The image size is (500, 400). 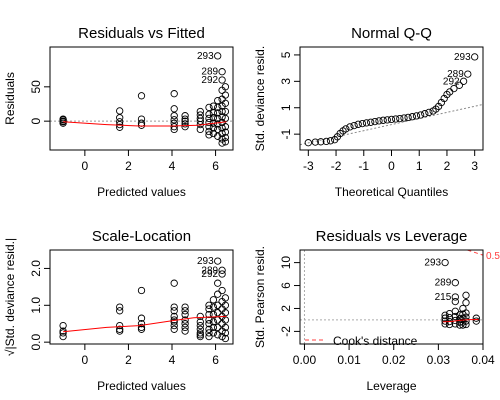 What do you see at coordinates (36, 341) in the screenshot?
I see `y-tick-label: 0.0` at bounding box center [36, 341].